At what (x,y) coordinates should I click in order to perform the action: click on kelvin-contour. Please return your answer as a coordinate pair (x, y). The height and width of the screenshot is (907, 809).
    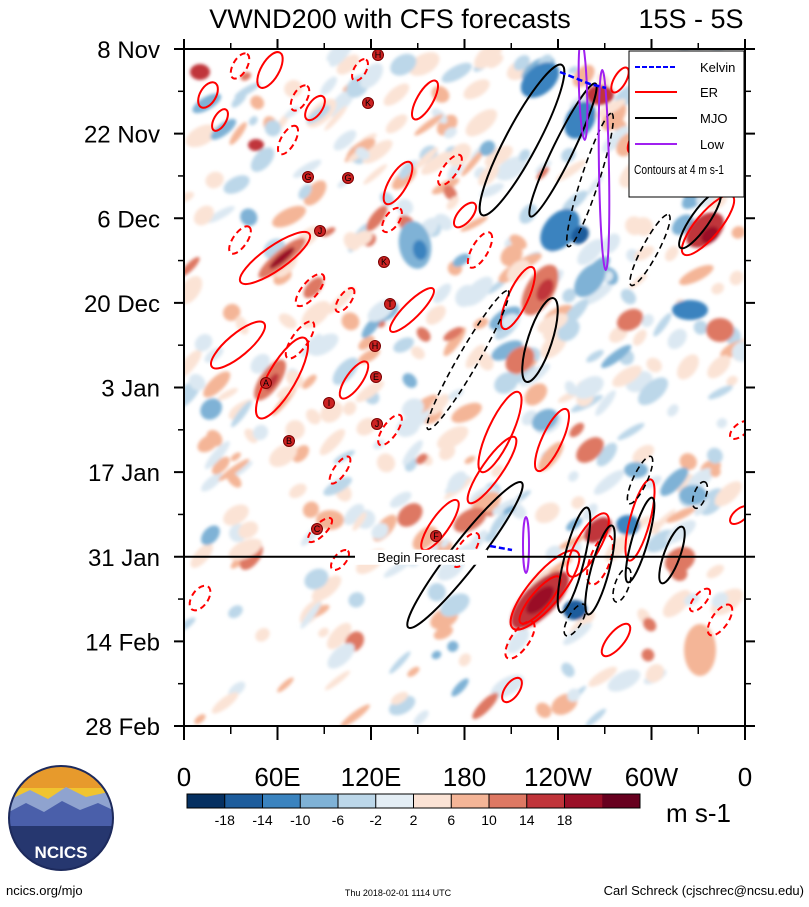
    Looking at the image, I should click on (501, 548).